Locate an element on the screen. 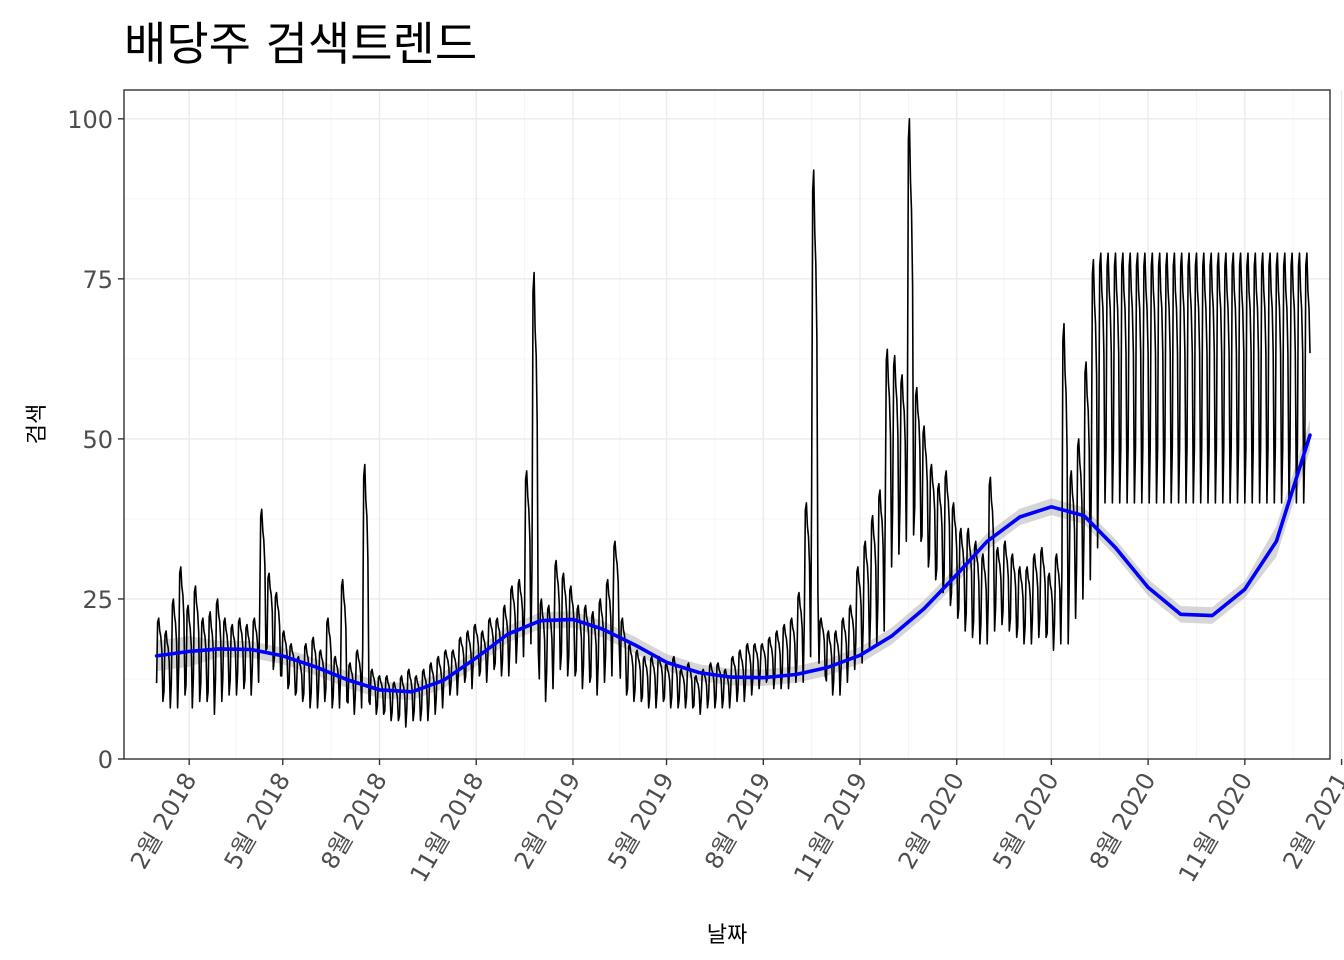  y-axis: 0 25 50 75 100 is located at coordinates (95, 440).